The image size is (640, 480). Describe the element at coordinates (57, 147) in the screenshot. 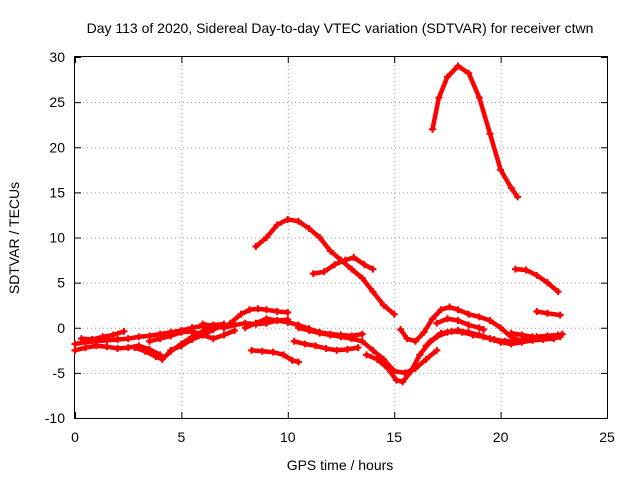

I see `y-tick-label: 20` at that location.